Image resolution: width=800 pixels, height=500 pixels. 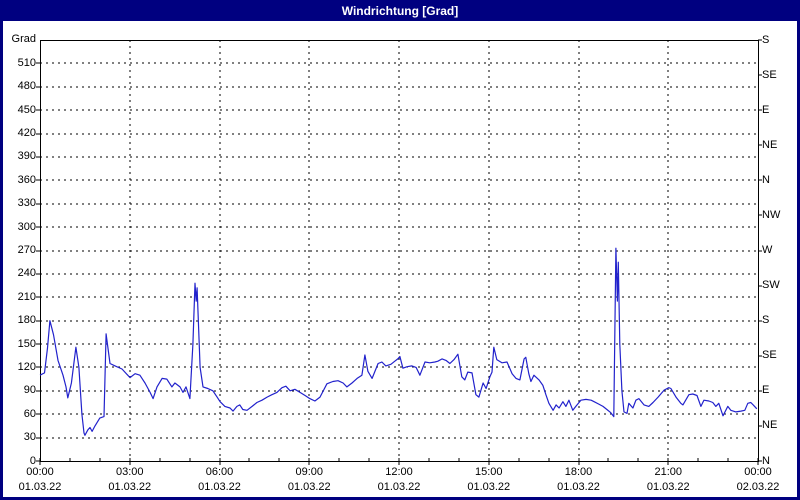 What do you see at coordinates (26, 250) in the screenshot?
I see `y-tick-label: 270` at bounding box center [26, 250].